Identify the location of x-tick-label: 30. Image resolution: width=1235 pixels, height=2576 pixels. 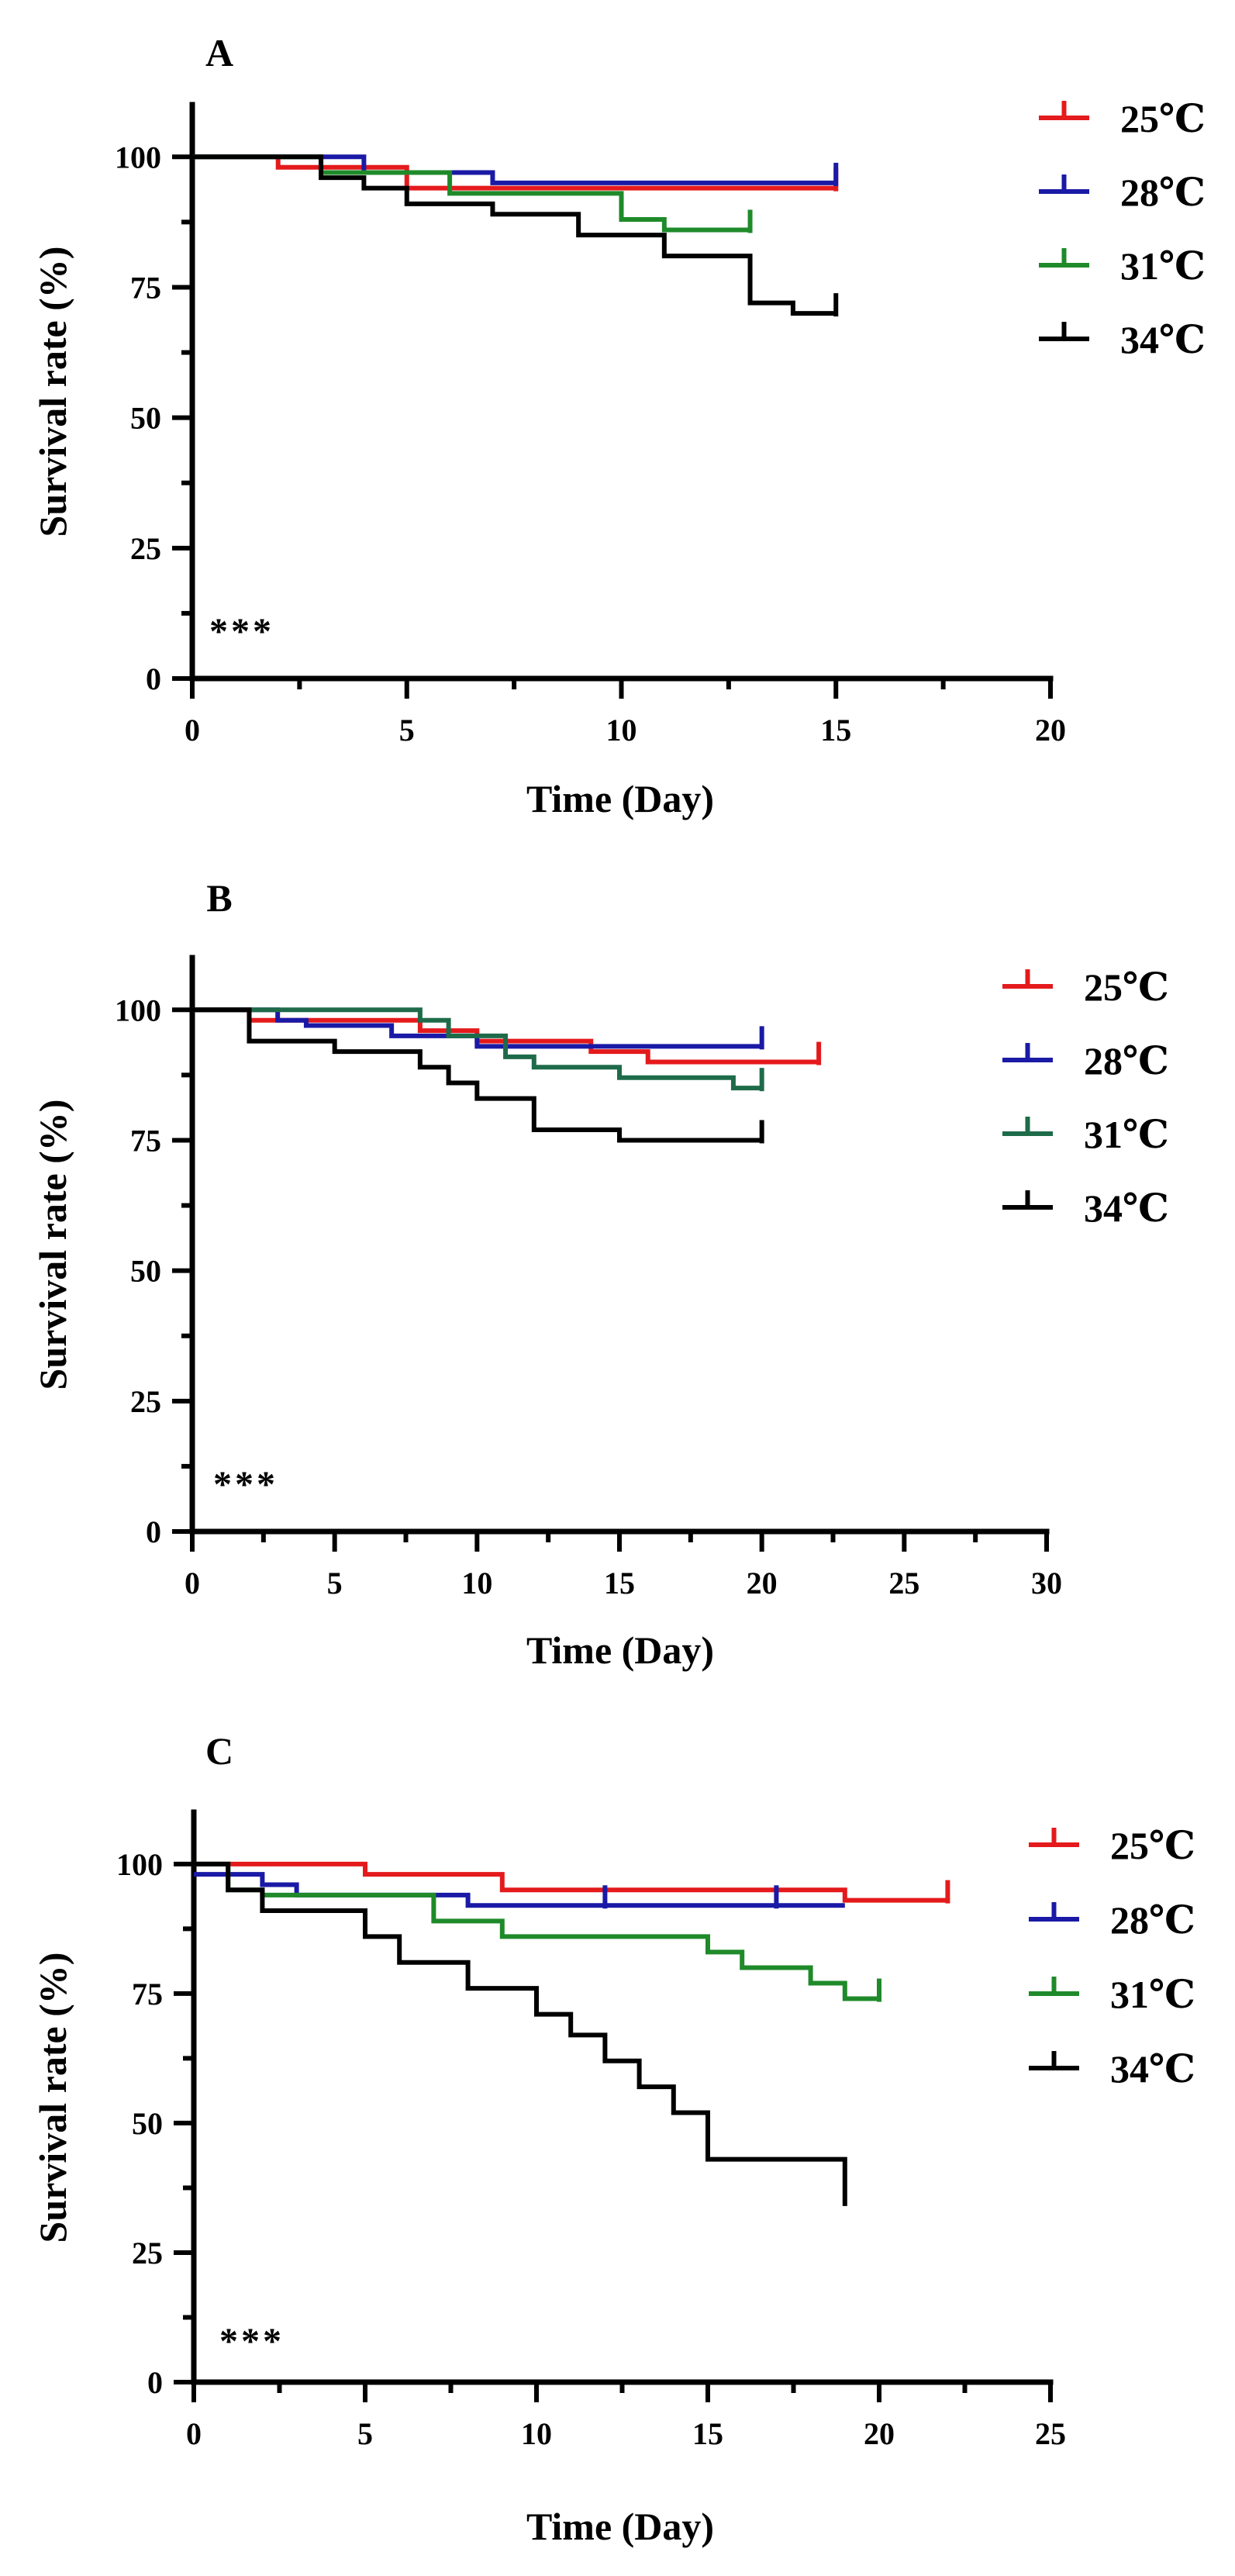
(1046, 1583).